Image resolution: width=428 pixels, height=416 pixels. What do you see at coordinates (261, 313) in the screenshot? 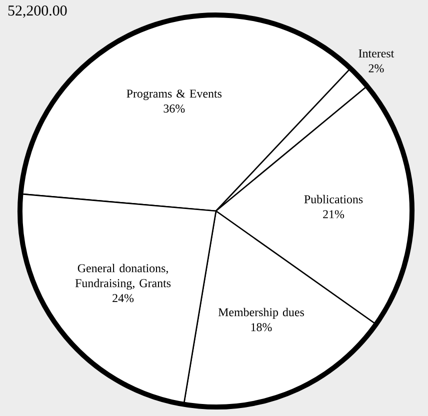
I see `slice-label: Membership dues` at bounding box center [261, 313].